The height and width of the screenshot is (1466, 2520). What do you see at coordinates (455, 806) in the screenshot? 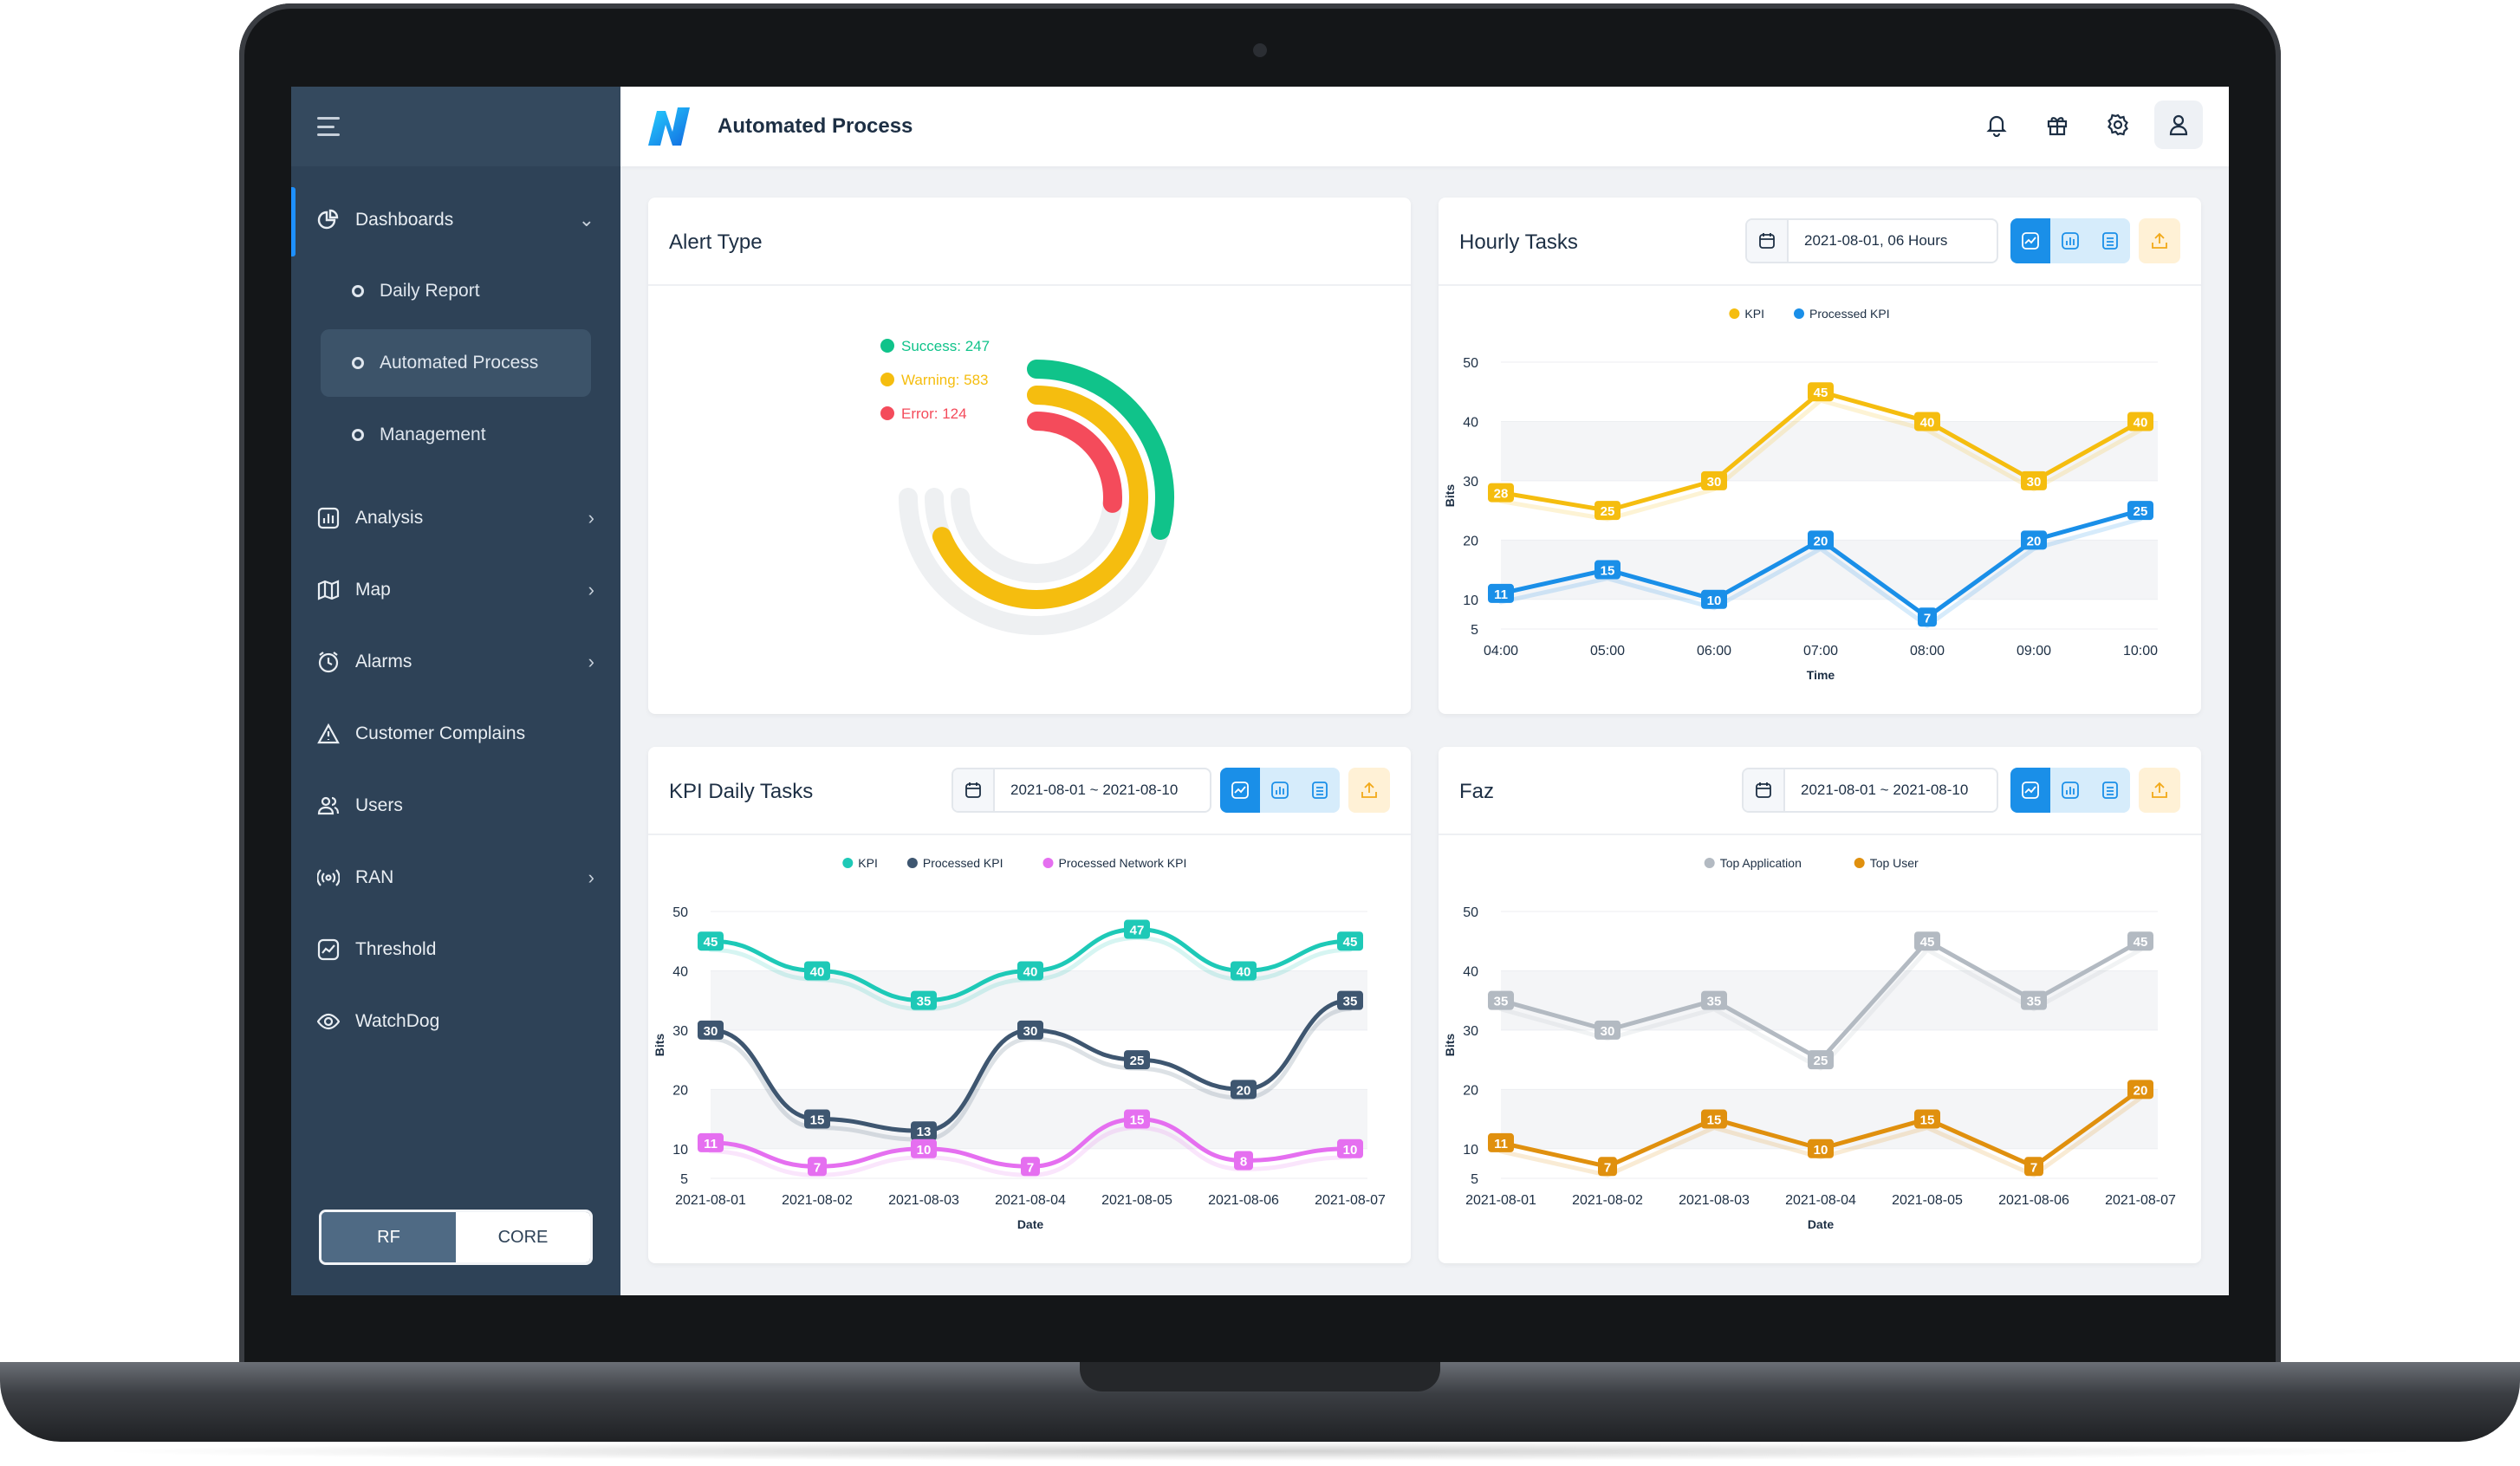
I see `sidebar-item-users: Users` at bounding box center [455, 806].